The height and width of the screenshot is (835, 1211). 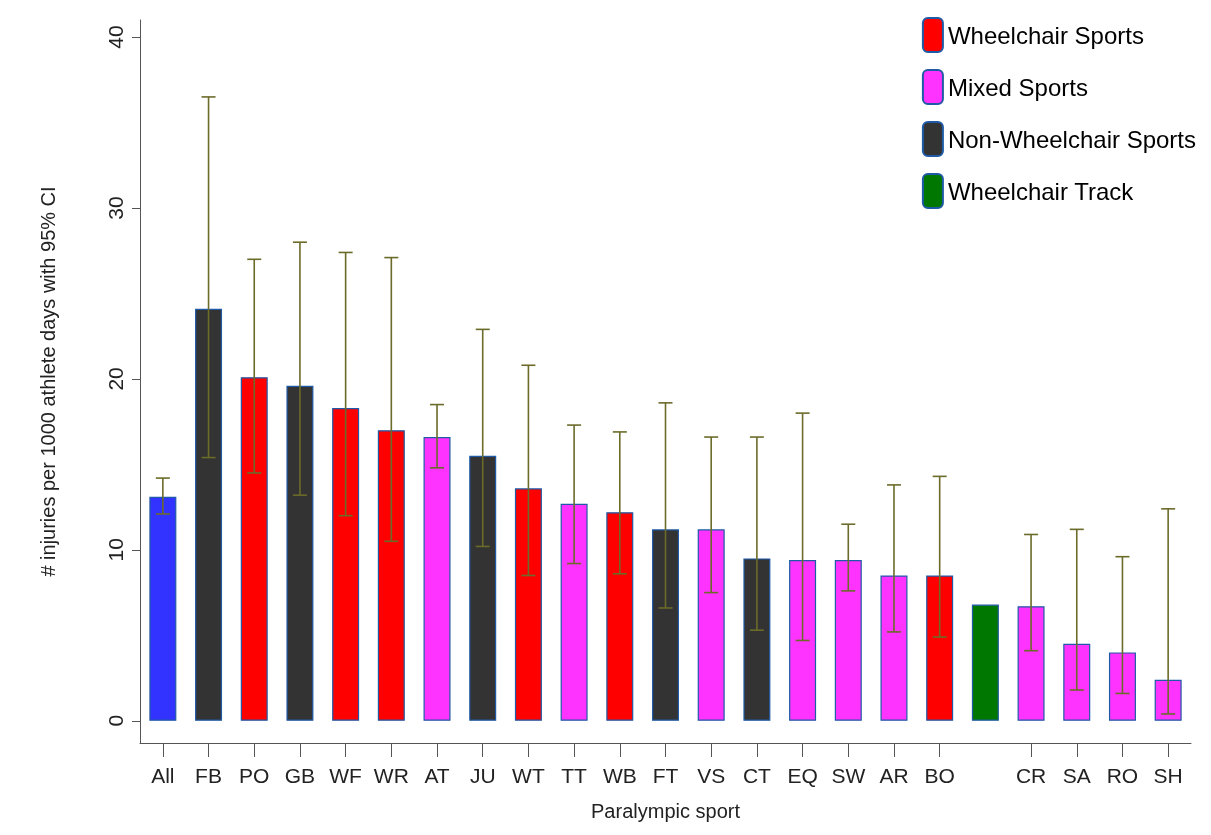 I want to click on x-tick-label: FT, so click(x=665, y=775).